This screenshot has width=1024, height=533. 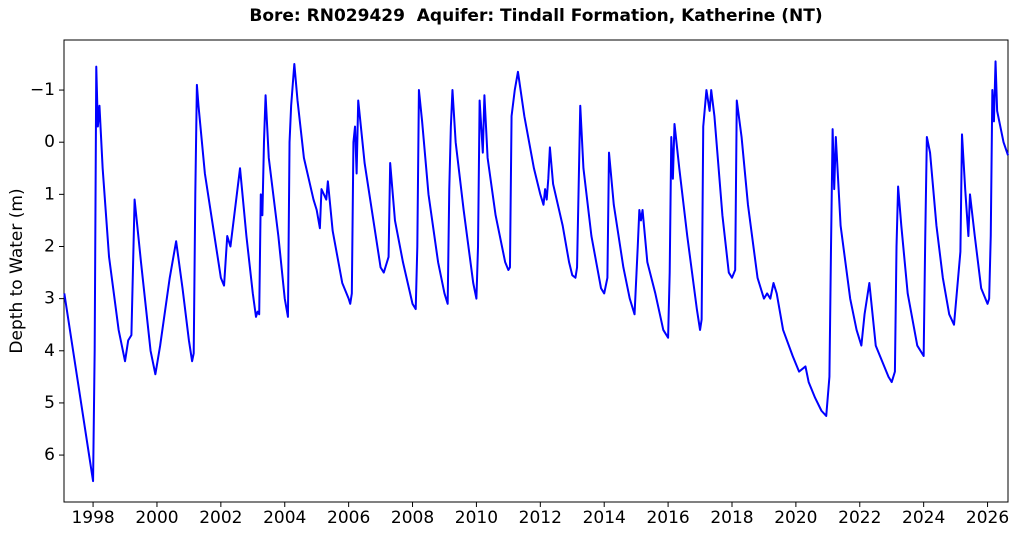 What do you see at coordinates (220, 518) in the screenshot?
I see `x-tick-label: 2002` at bounding box center [220, 518].